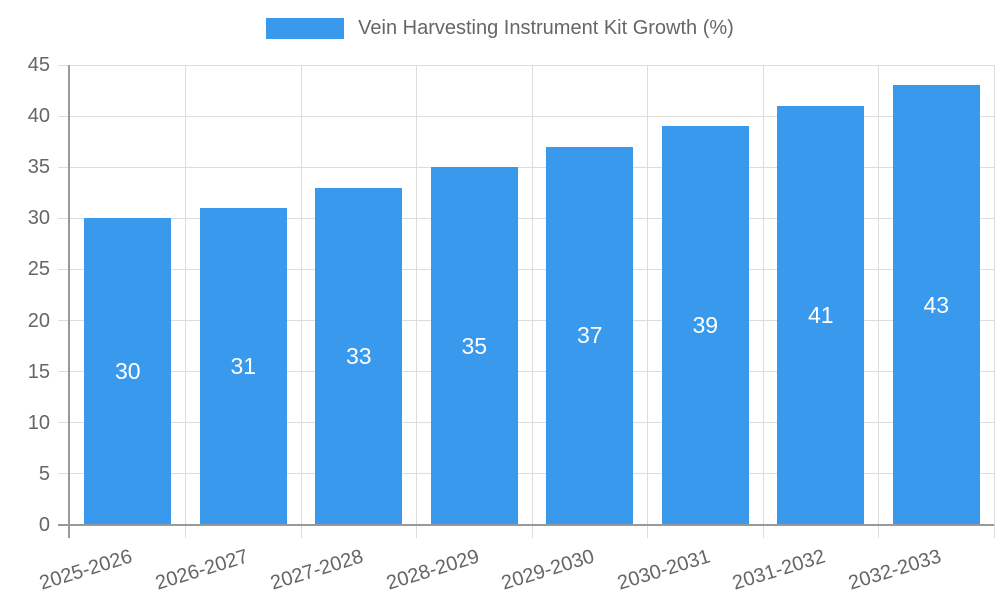 This screenshot has width=1000, height=600. I want to click on y-tick-label: 20, so click(38, 320).